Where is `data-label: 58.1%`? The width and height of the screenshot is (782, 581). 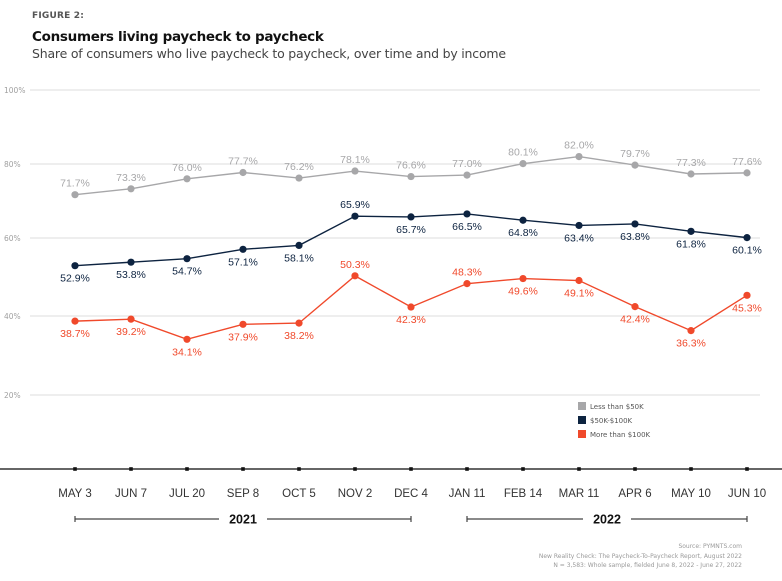
data-label: 58.1% is located at coordinates (299, 258).